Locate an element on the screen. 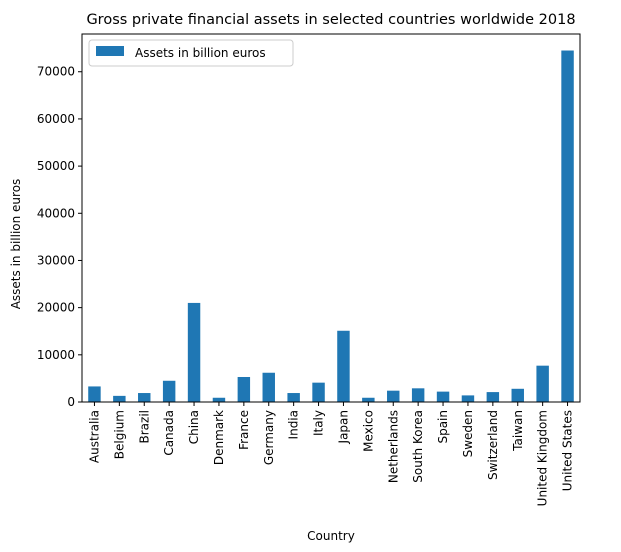 This screenshot has width=621, height=552. x-tick-label: Italy is located at coordinates (319, 423).